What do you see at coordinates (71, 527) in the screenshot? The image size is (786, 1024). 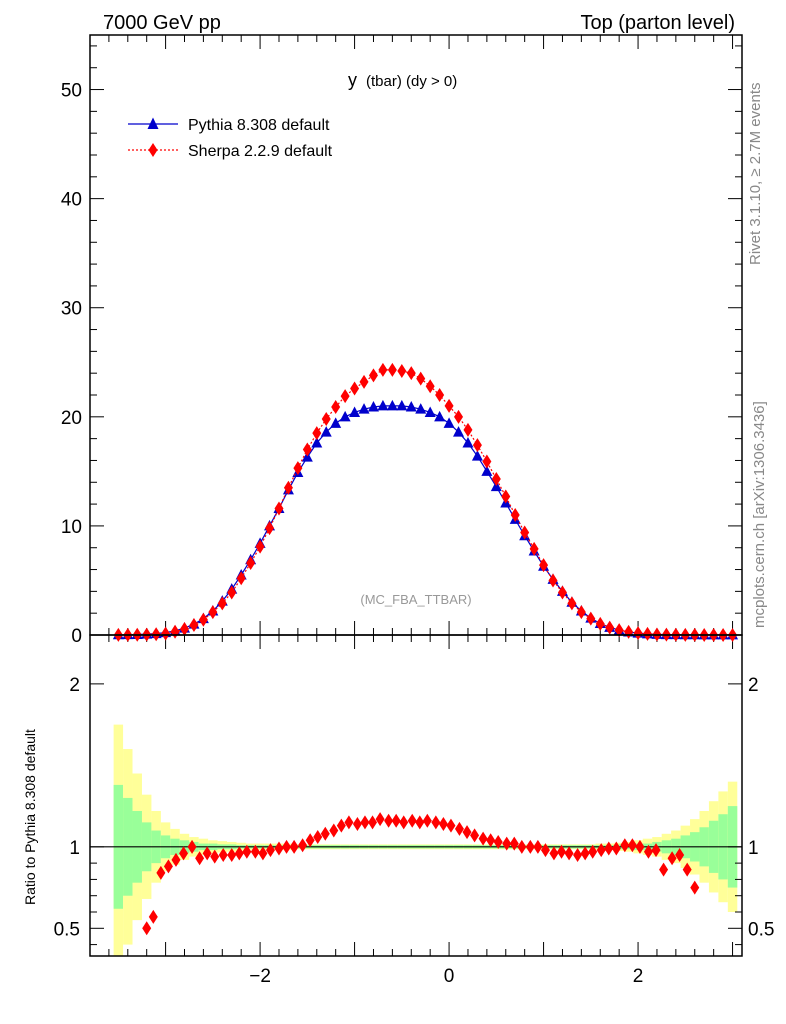 I see `y-tick-label: 10` at bounding box center [71, 527].